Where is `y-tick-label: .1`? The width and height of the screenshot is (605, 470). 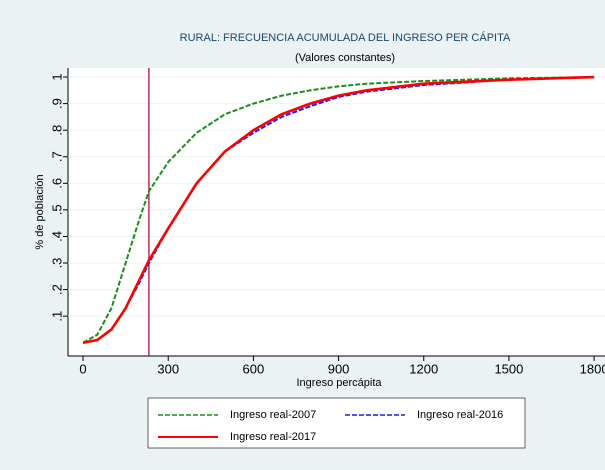
y-tick-label: .1 is located at coordinates (56, 316).